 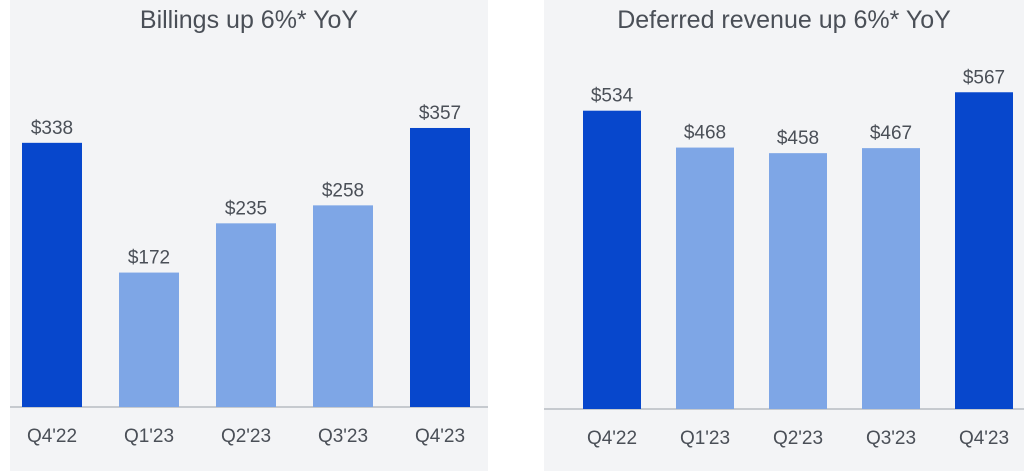 I want to click on deferred-revenue-chart-title: Deferred revenue up 6%* YoY, so click(x=784, y=20).